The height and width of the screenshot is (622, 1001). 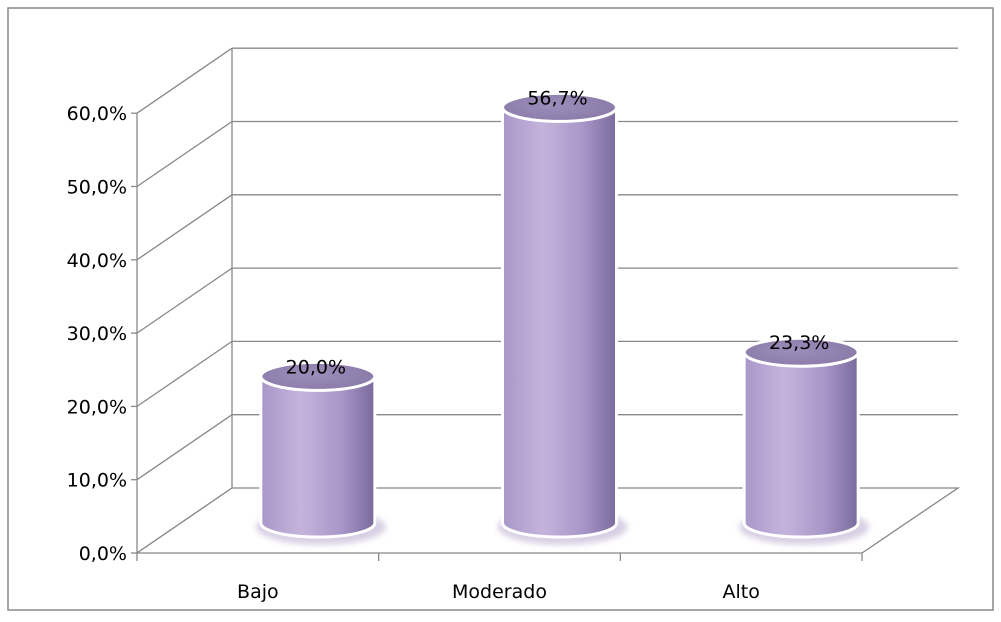 I want to click on x-tick-label: Moderado, so click(x=499, y=592).